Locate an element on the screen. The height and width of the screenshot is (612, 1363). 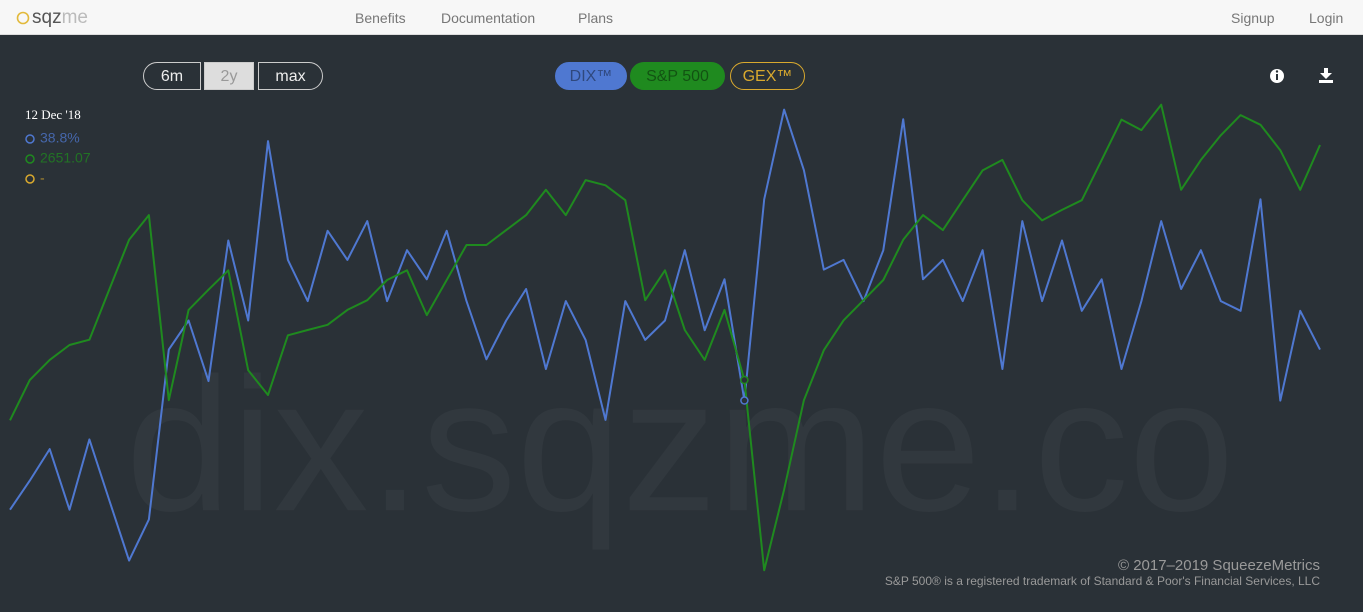
logo-part: sqz is located at coordinates (47, 17).